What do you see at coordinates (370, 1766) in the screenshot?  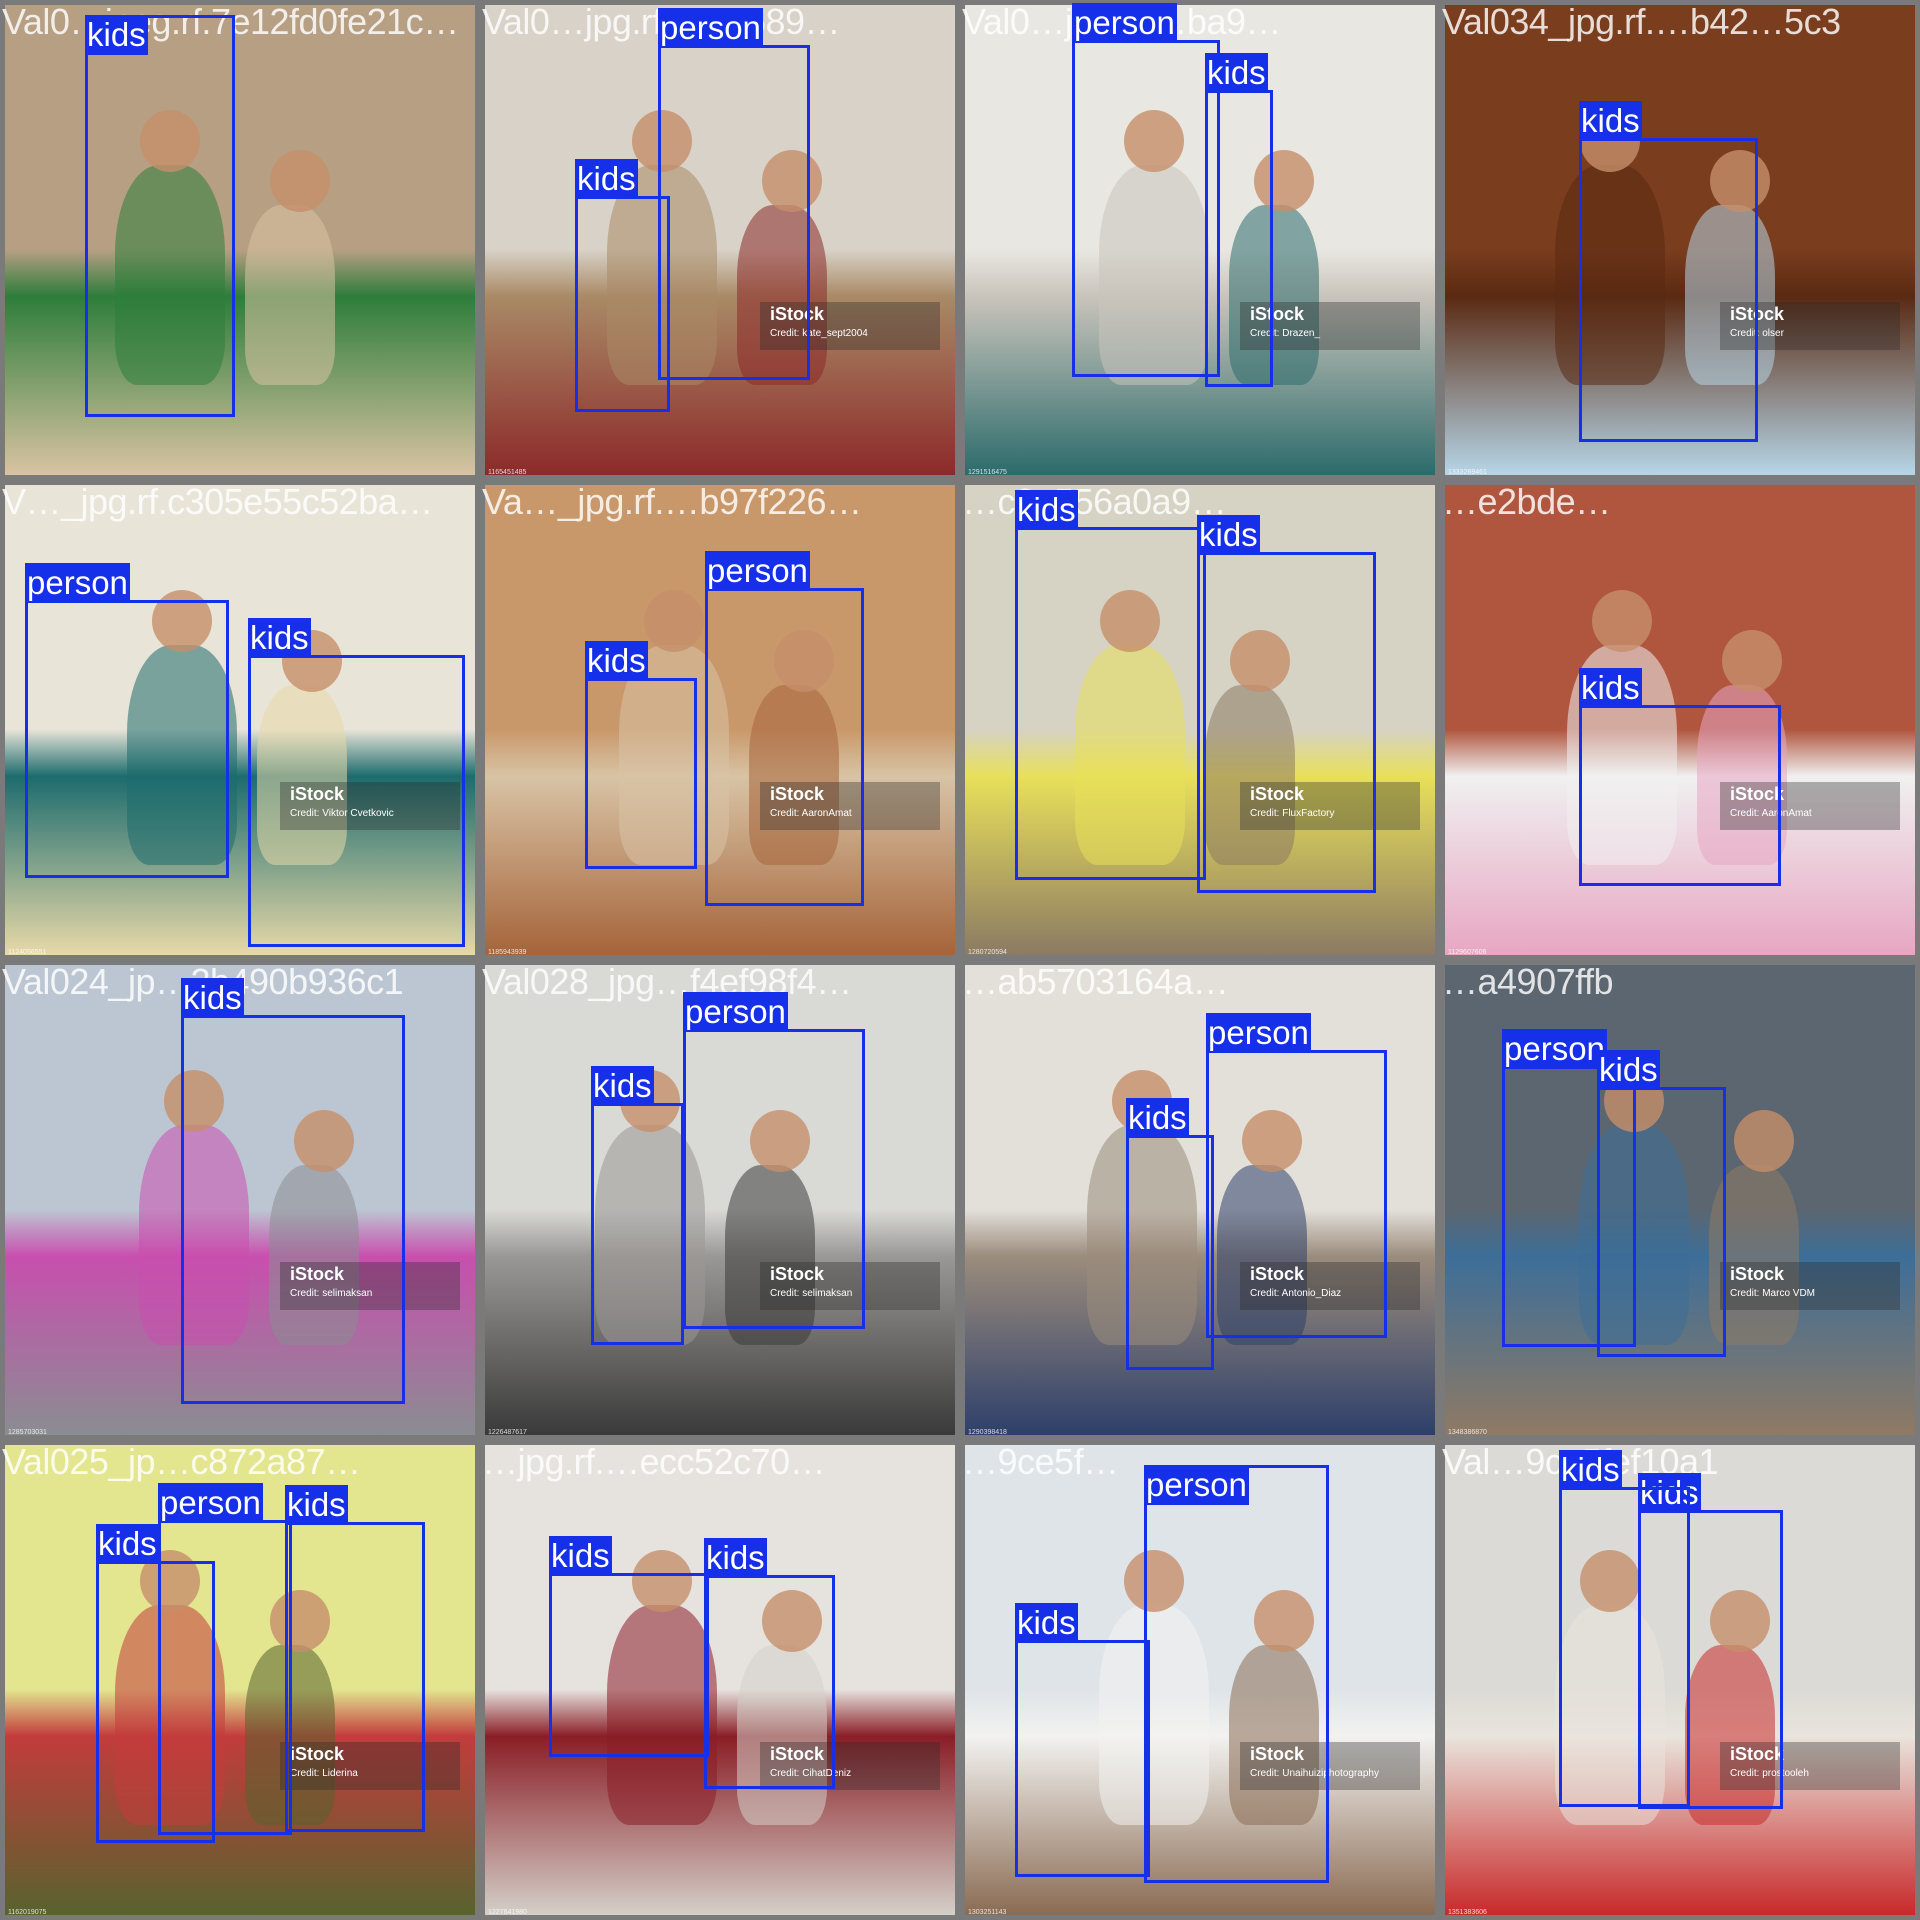 I see `istock-watermark: iStock Credit: Liderina` at bounding box center [370, 1766].